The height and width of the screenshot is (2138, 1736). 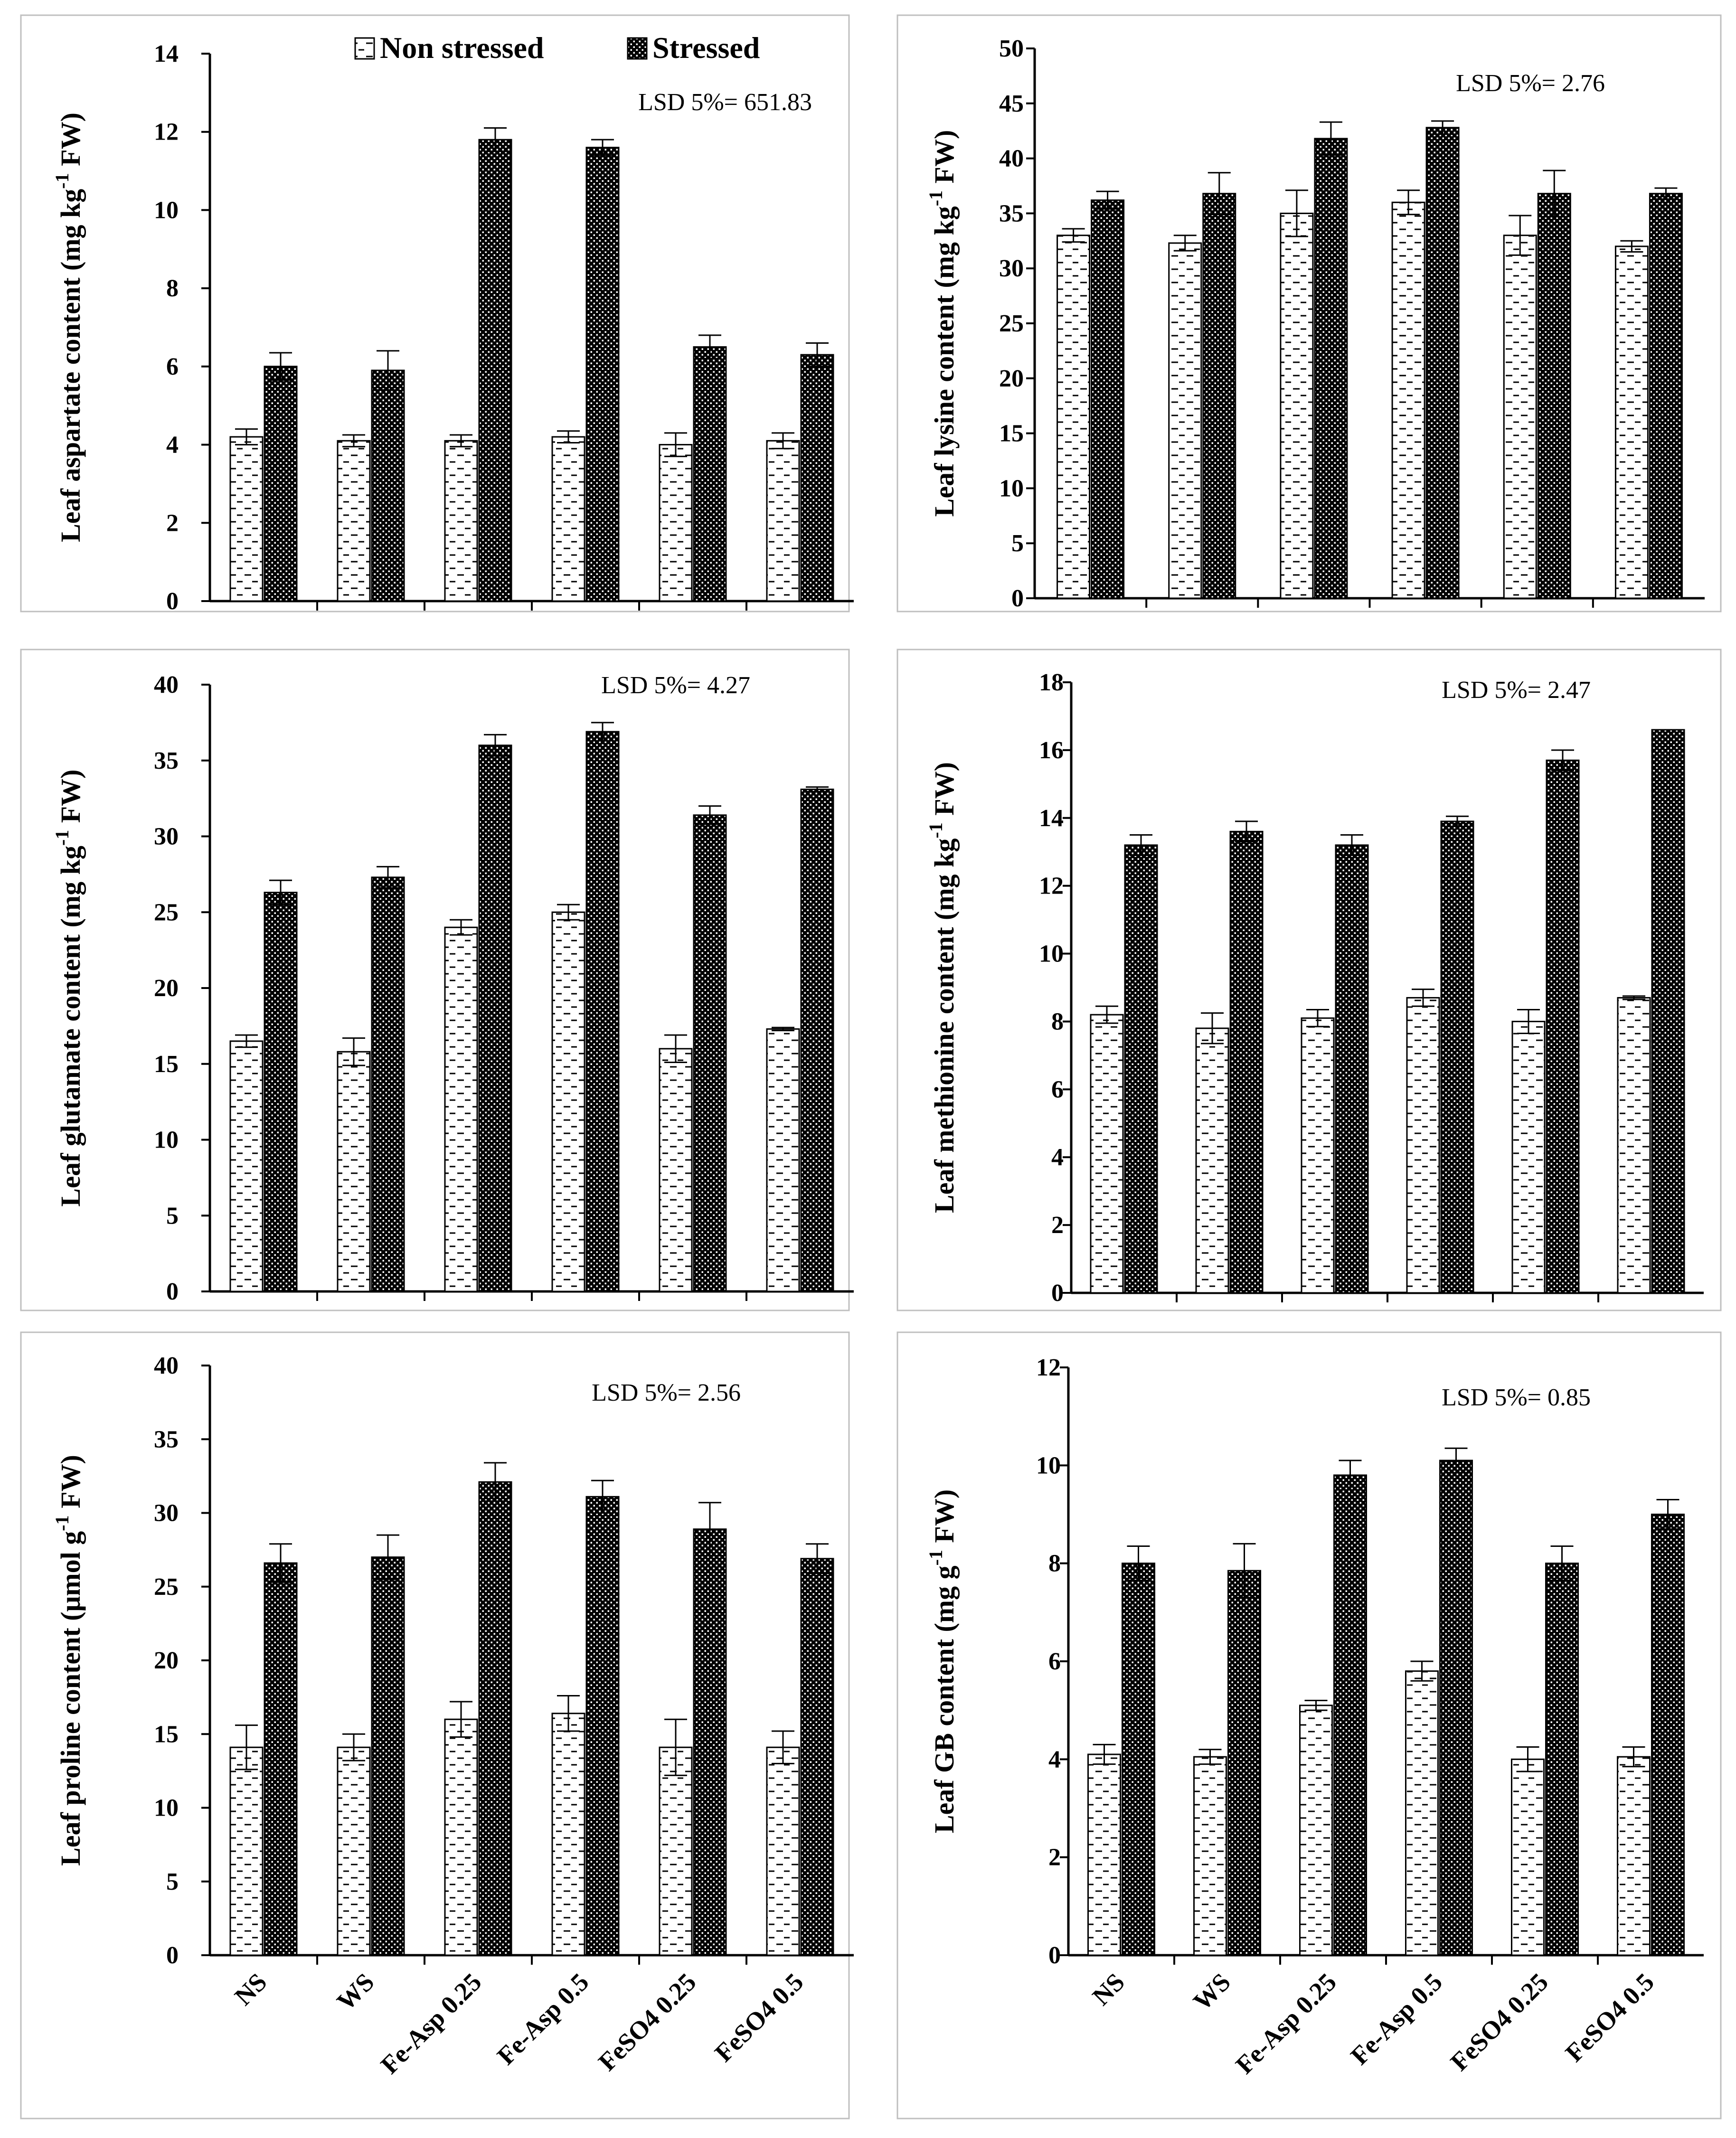 I want to click on x-tick-label: NS, so click(x=250, y=1989).